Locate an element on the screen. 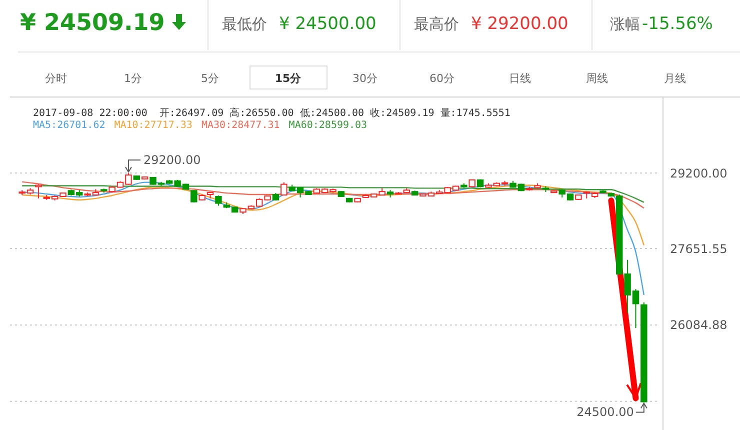  text: MA5:26701.62 is located at coordinates (69, 125).